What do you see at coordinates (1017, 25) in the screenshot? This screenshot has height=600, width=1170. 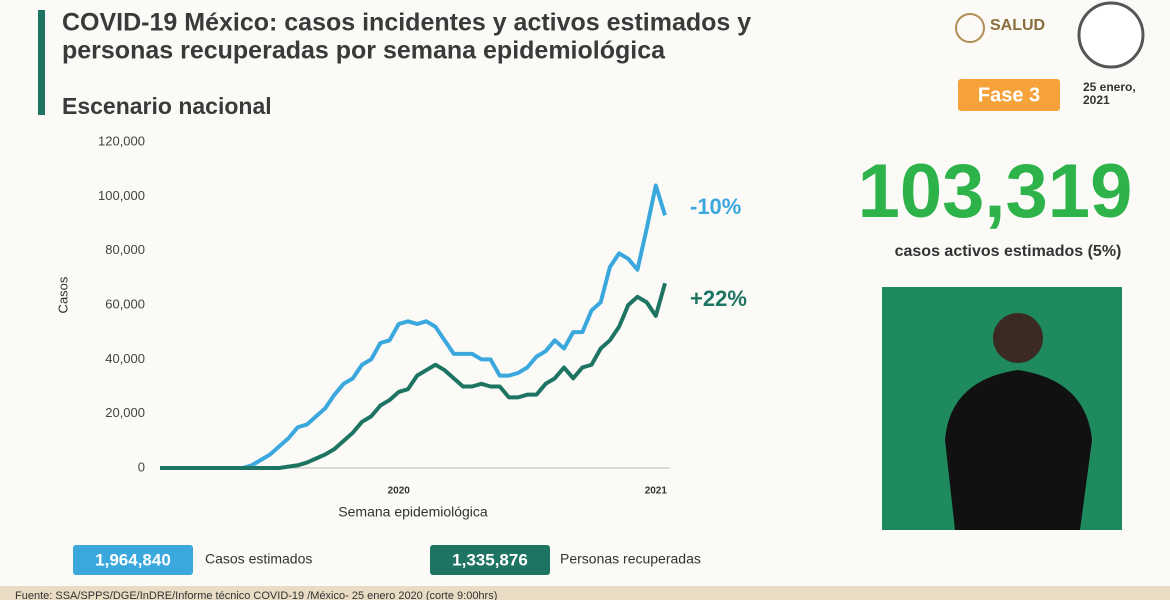 I see `logo: SALUD` at bounding box center [1017, 25].